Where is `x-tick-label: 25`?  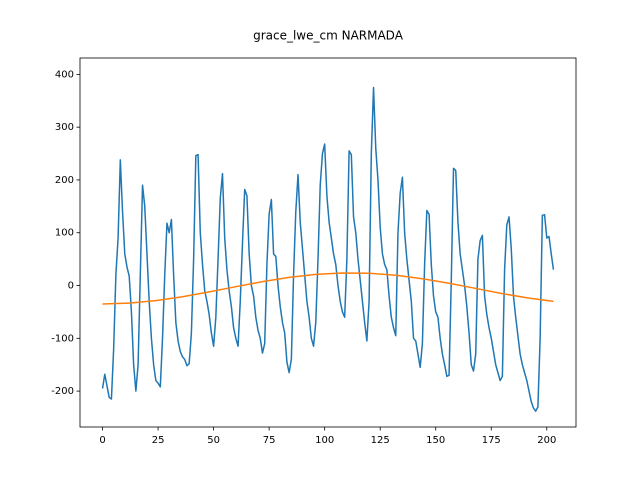
x-tick-label: 25 is located at coordinates (158, 440).